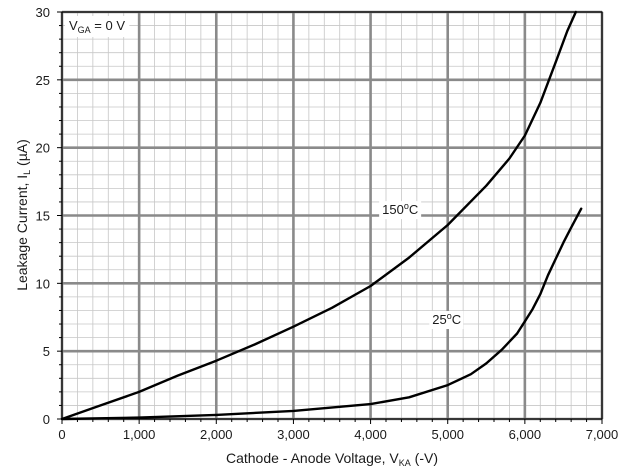 The height and width of the screenshot is (472, 630). I want to click on x-tick-label: 3,000, so click(293, 434).